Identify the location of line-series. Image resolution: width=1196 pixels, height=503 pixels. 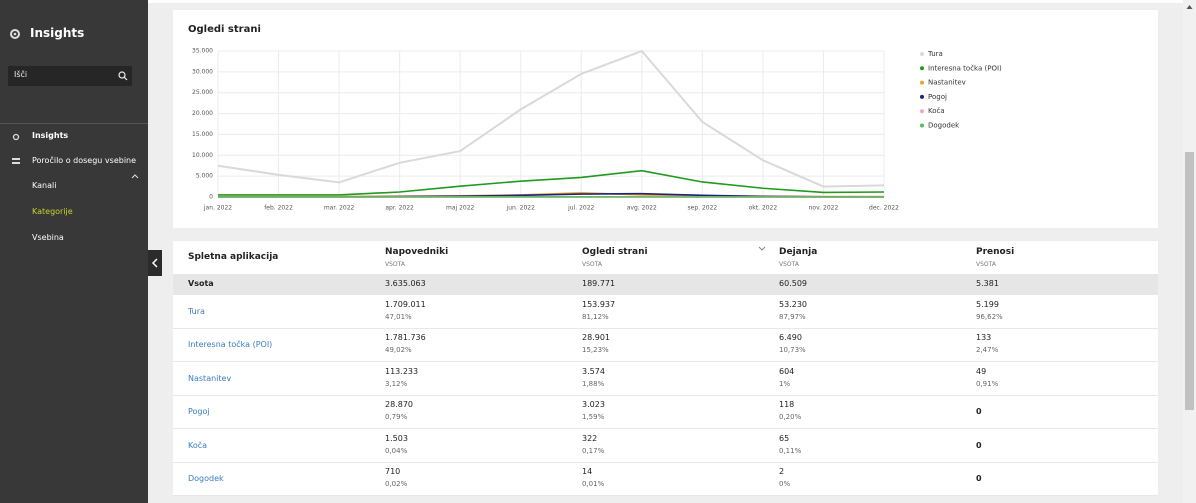
(551, 182).